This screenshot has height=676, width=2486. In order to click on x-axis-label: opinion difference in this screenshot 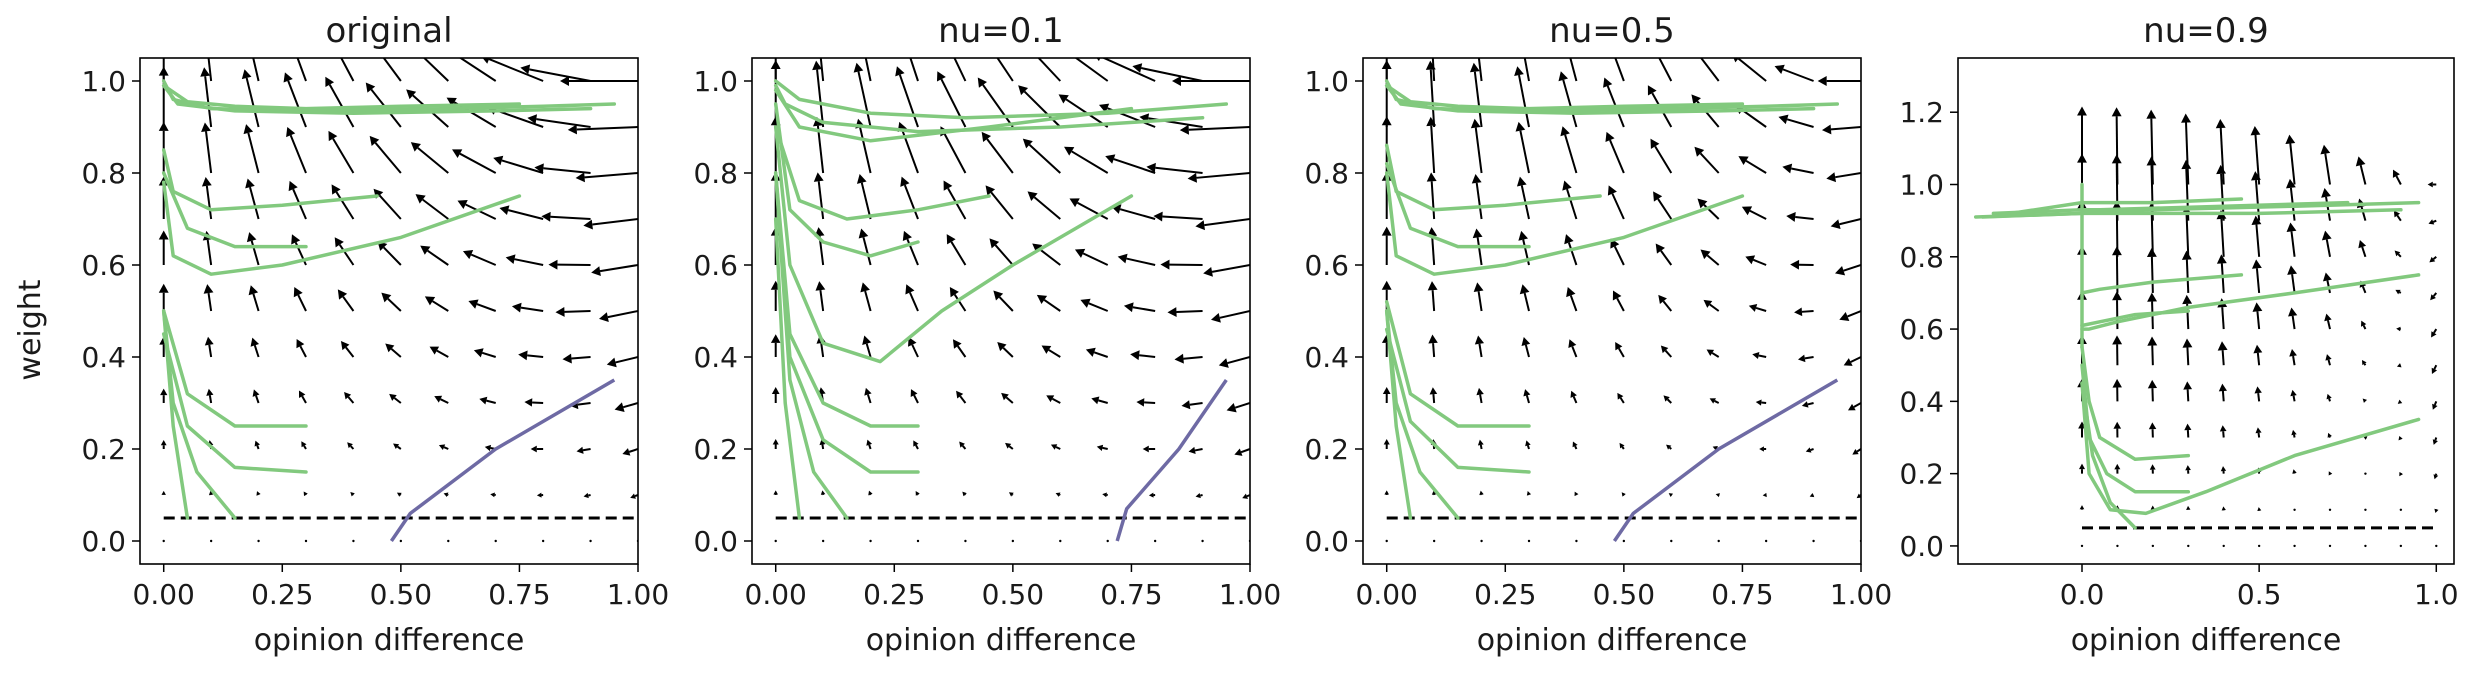, I will do `click(389, 640)`.